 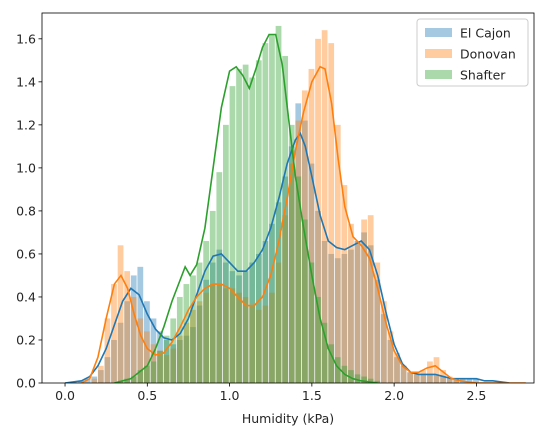 I want to click on legend: El Cajon Donovan Shafter, so click(x=472, y=52).